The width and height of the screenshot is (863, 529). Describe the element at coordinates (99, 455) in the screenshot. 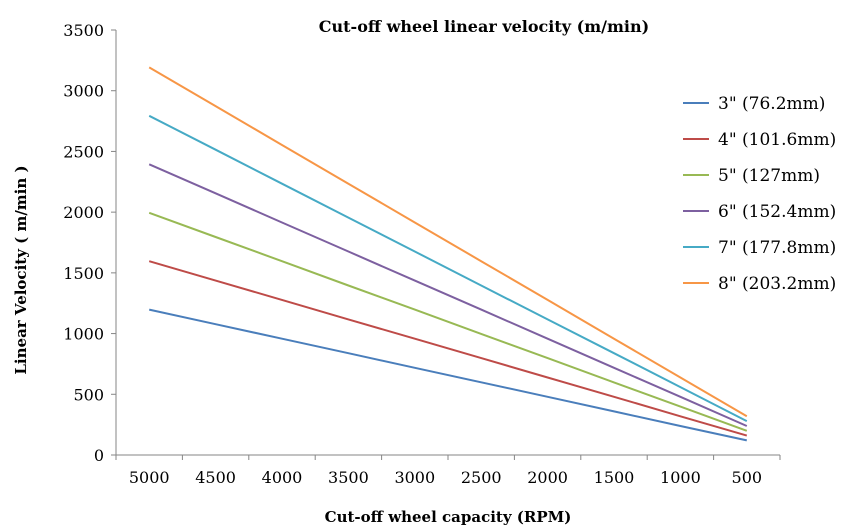

I see `y-tick-label: 0` at that location.